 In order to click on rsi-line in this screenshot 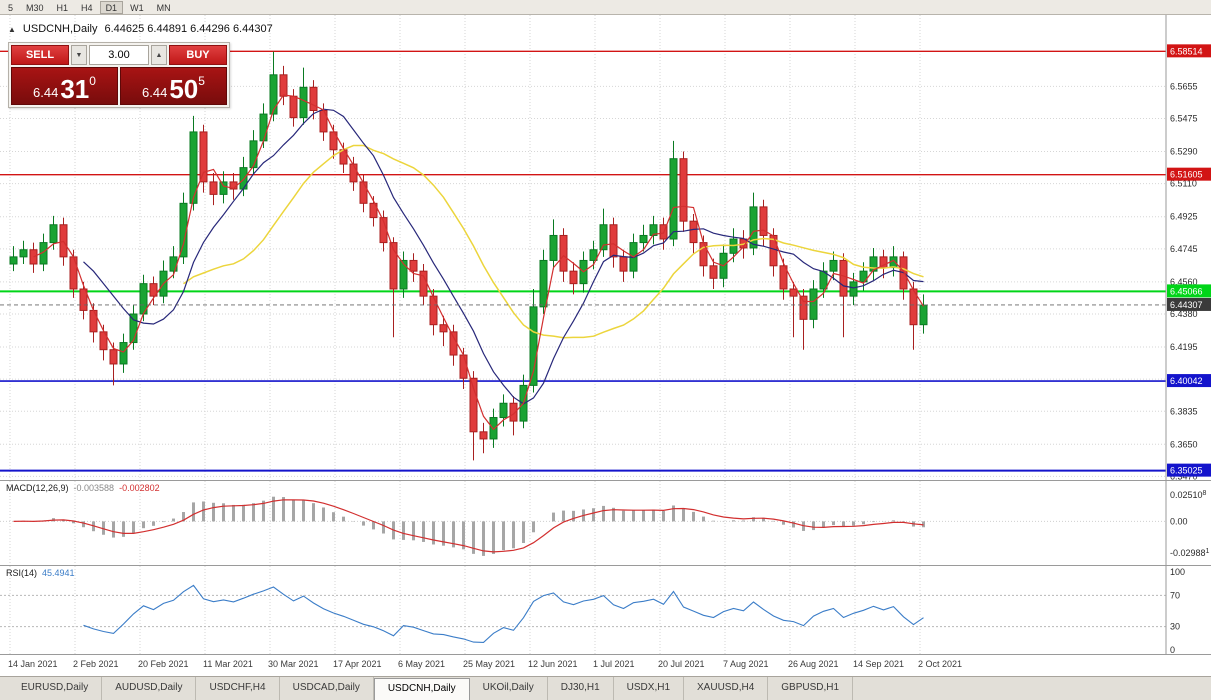, I will do `click(503, 613)`.